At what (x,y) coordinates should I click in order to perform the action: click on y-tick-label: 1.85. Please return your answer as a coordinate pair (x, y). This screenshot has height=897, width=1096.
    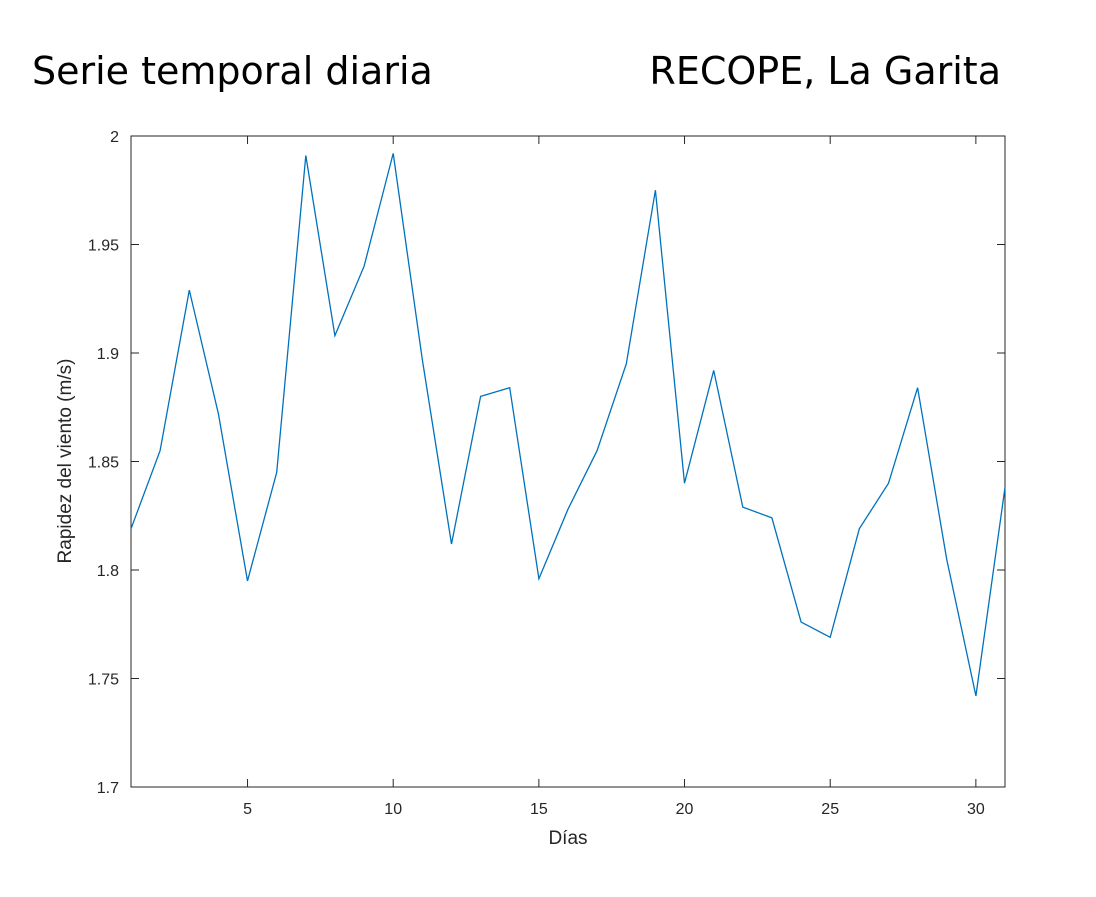
    Looking at the image, I should click on (103, 463).